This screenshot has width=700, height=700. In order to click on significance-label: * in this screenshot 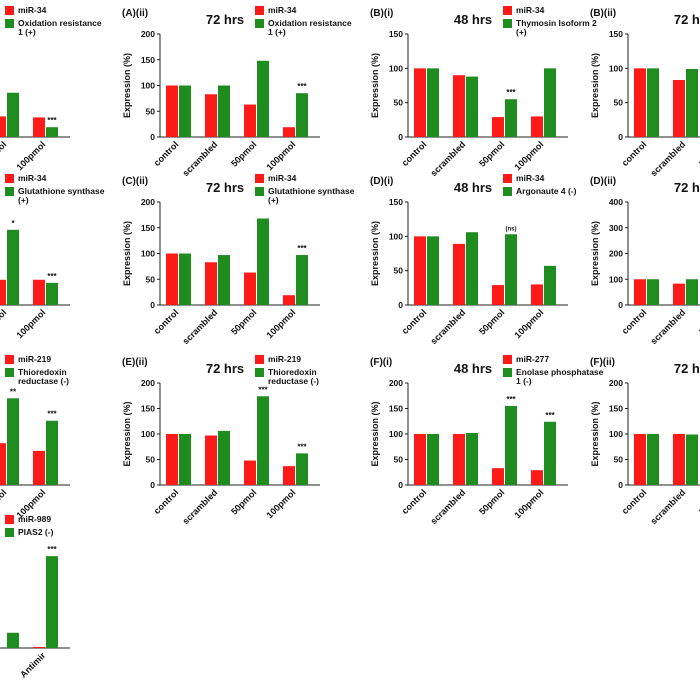, I will do `click(13, 223)`.